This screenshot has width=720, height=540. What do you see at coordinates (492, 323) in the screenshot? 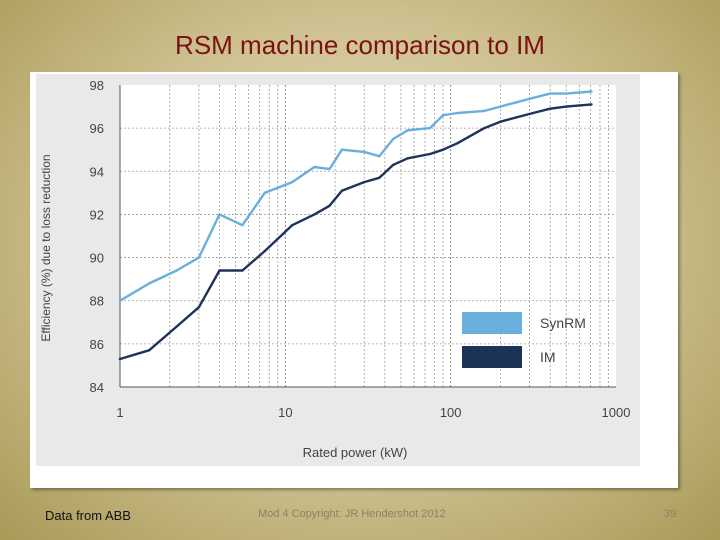
I see `legend-swatch-synrm` at bounding box center [492, 323].